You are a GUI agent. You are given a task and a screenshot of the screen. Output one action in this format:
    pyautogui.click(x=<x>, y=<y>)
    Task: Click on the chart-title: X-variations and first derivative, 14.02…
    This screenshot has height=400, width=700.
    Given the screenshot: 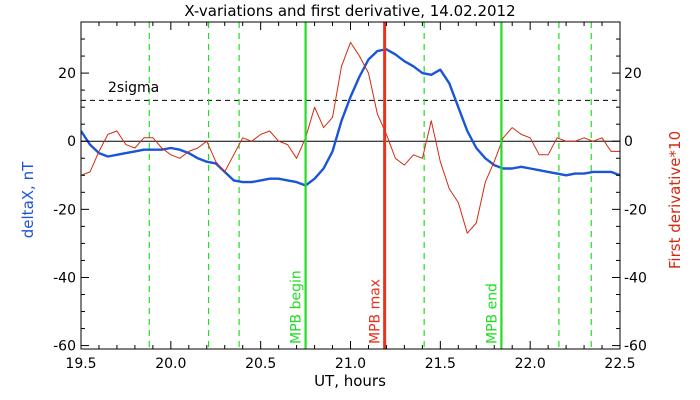 What is the action you would take?
    pyautogui.click(x=349, y=11)
    